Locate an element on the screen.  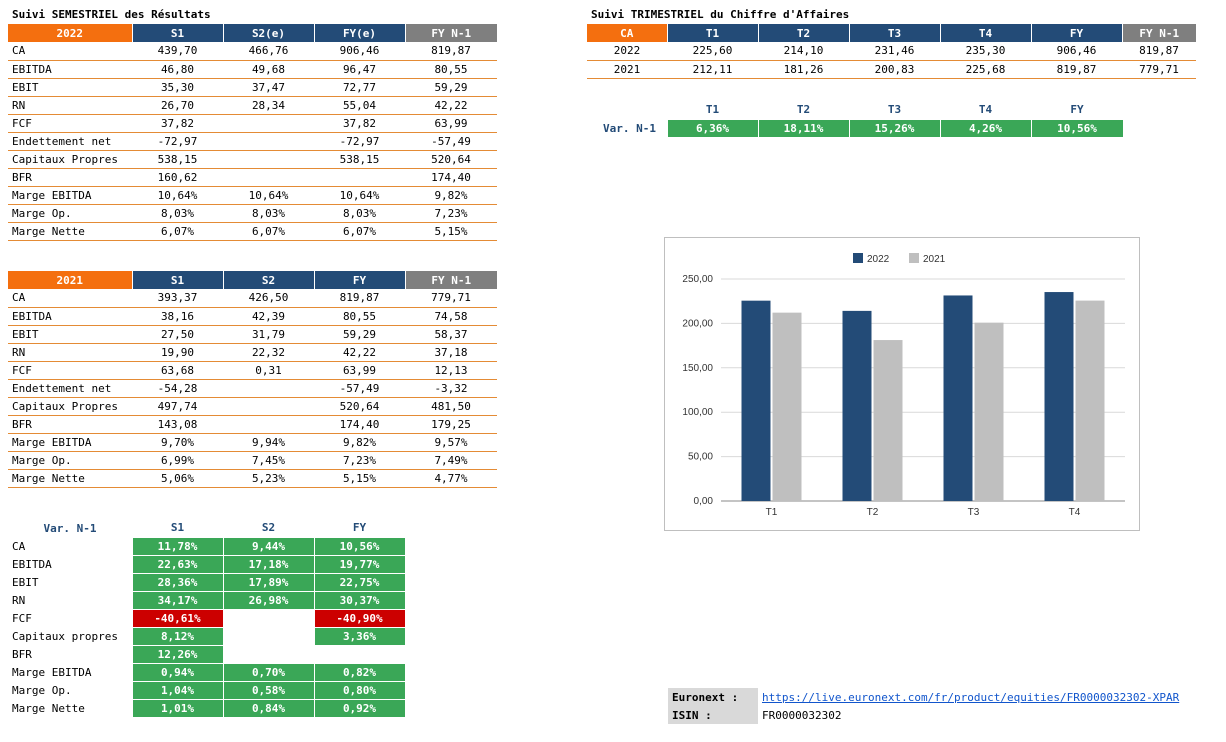
year-header: 2022 is located at coordinates (70, 33).